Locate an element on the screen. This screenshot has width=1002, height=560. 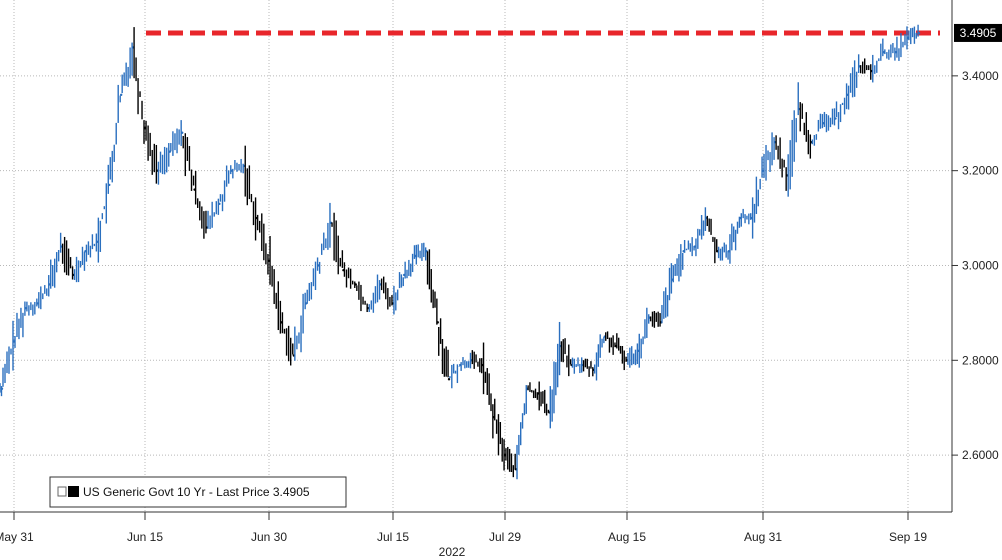
x-tick-label: Sep 19 is located at coordinates (908, 537).